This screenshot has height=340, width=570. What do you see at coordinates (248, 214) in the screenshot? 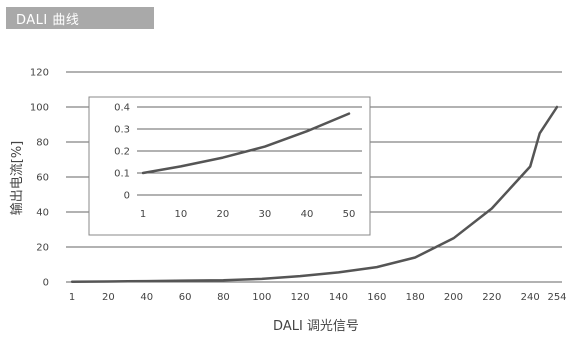
I see `inset-x-tick-labels: 1 10 20 30 40 50` at bounding box center [248, 214].